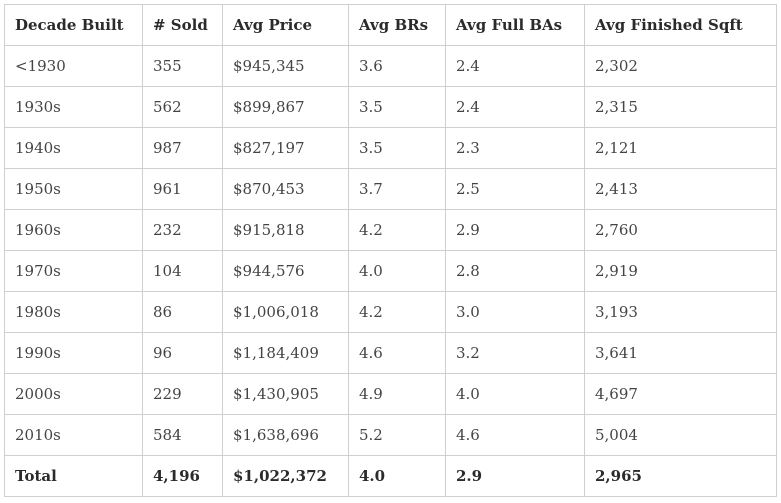 This screenshot has height=503, width=781. What do you see at coordinates (73, 476) in the screenshot?
I see `total-label: Total` at bounding box center [73, 476].